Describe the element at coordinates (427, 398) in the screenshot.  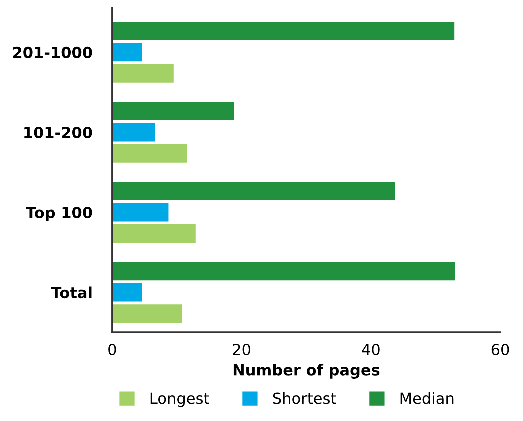
I see `legend-label: Median` at that location.